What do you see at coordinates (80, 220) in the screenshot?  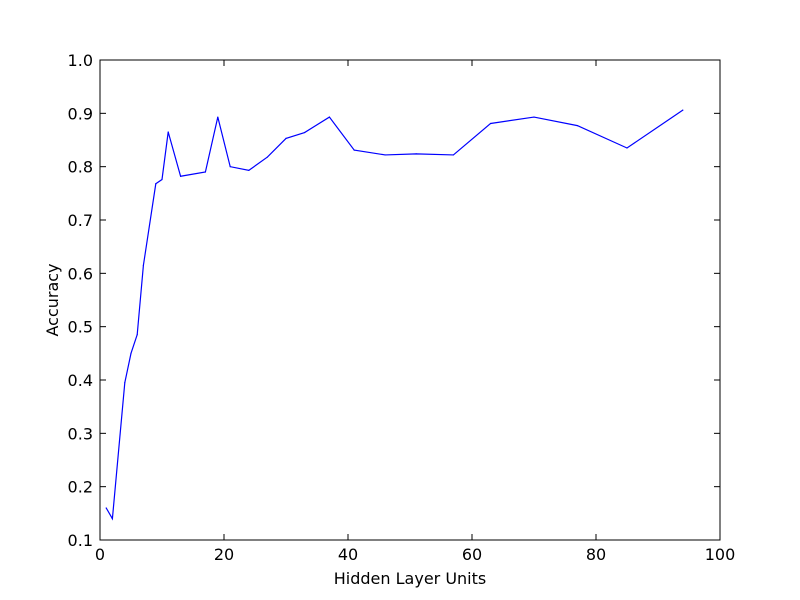 I see `y-tick-label: 0.7` at bounding box center [80, 220].